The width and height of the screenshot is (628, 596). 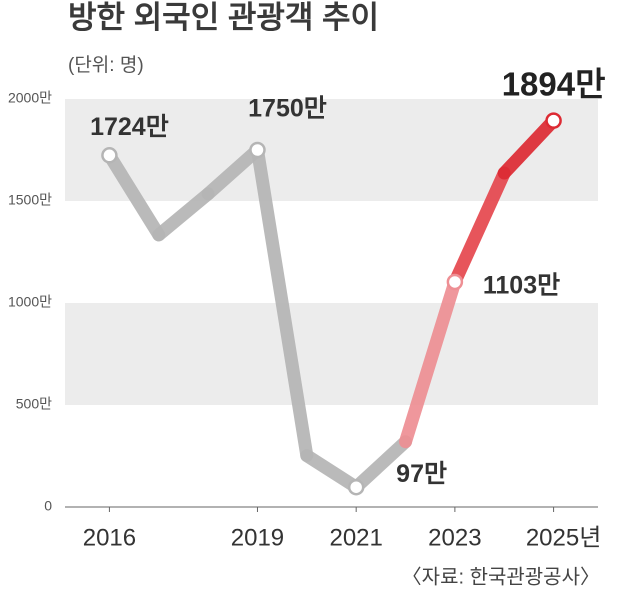 What do you see at coordinates (109, 537) in the screenshot?
I see `x-tick-label: 2016` at bounding box center [109, 537].